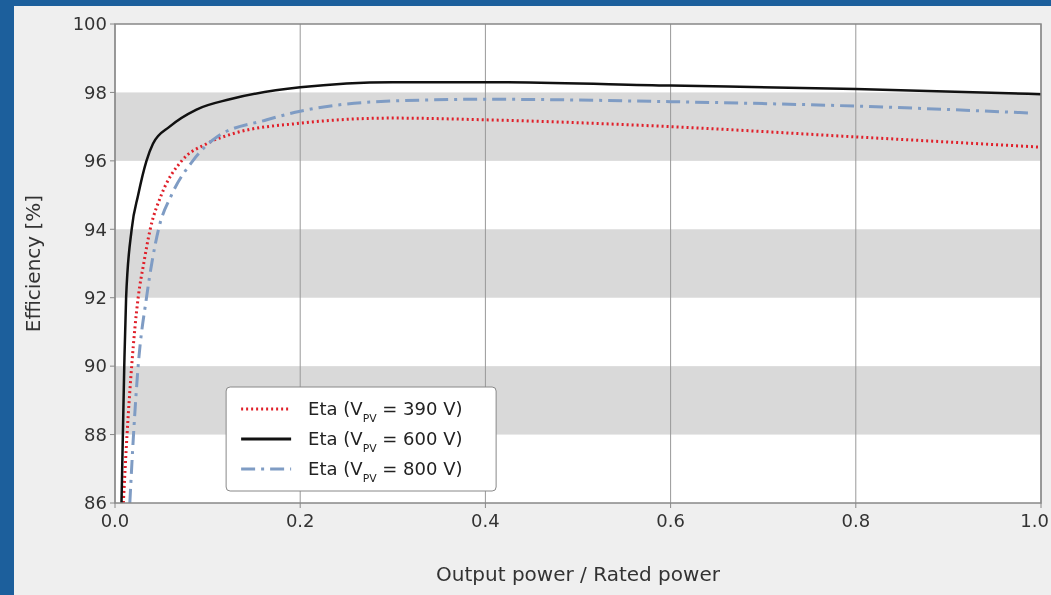  I want to click on legend-label: Eta (V$_{PV}$ = 390 V), so click(385, 411).